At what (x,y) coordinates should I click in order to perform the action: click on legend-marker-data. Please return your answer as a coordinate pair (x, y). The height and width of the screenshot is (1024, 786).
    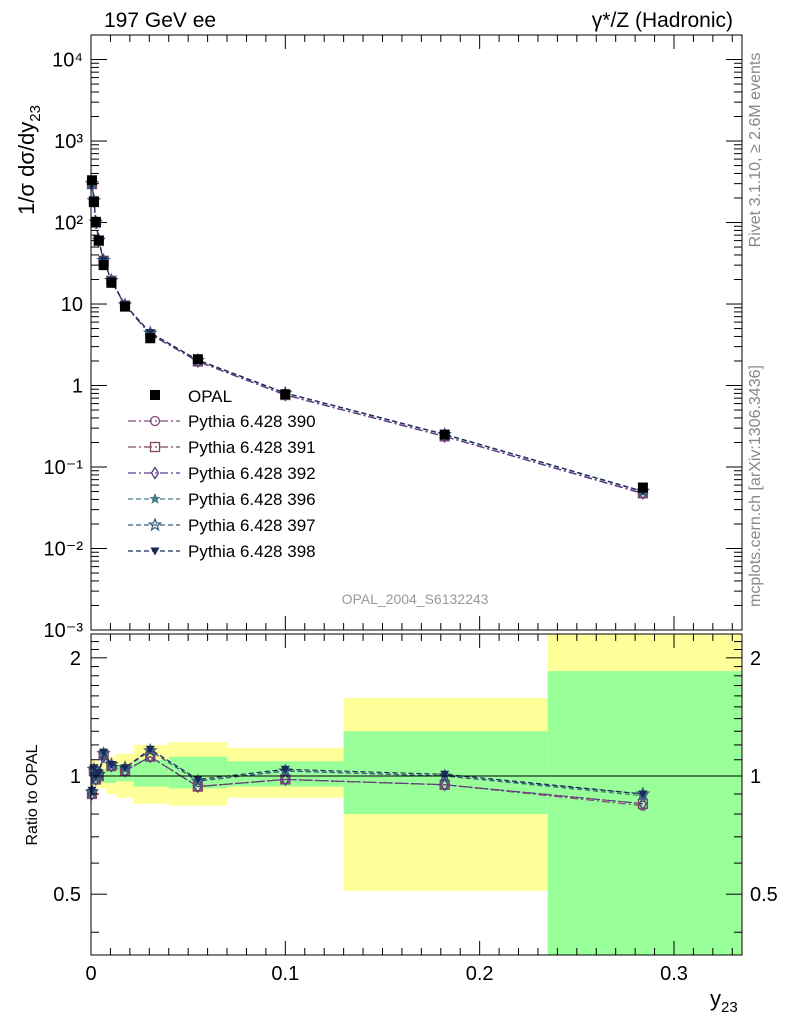
    Looking at the image, I should click on (155, 395).